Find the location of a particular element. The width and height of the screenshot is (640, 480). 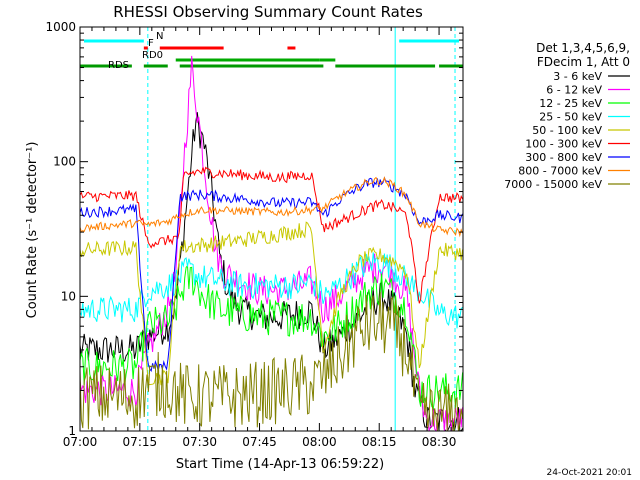

flag-label-n: N is located at coordinates (159, 36).